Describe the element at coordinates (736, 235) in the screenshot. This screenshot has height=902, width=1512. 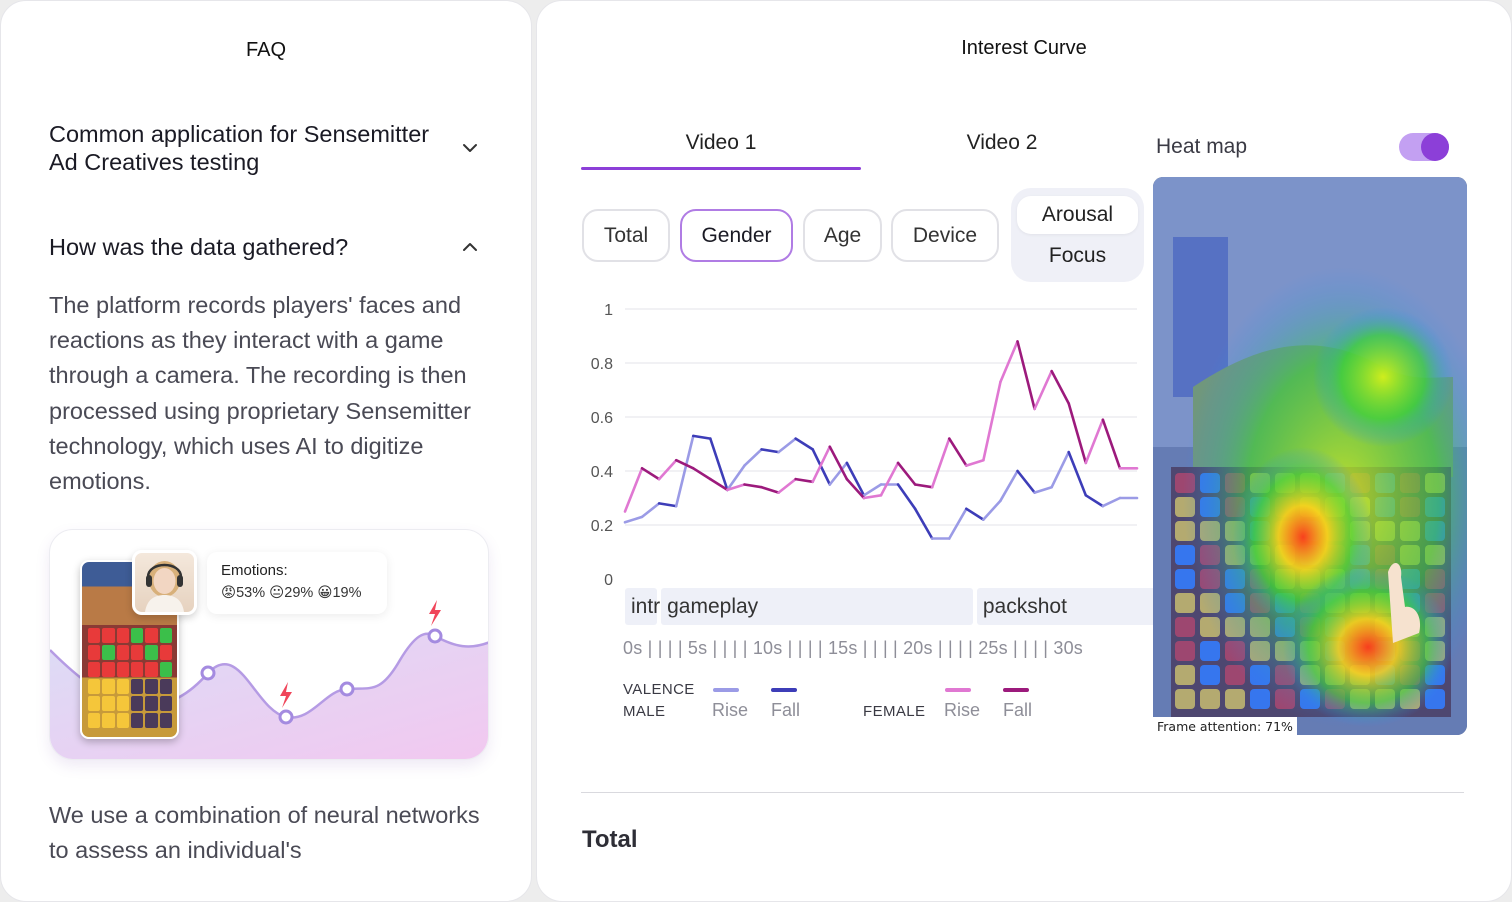
I see `filter-gender: Gender` at that location.